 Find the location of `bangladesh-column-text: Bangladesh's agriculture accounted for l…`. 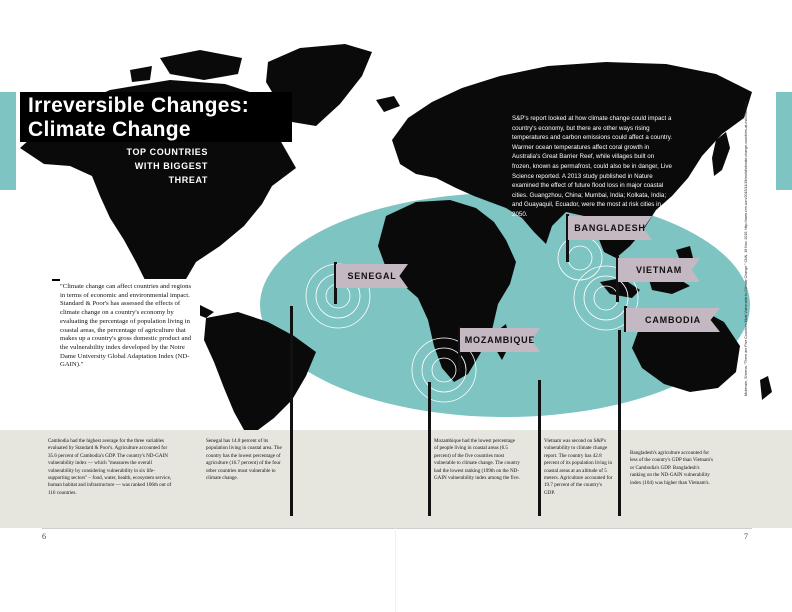

bangladesh-column-text: Bangladesh's agriculture accounted for l… is located at coordinates (672, 468).